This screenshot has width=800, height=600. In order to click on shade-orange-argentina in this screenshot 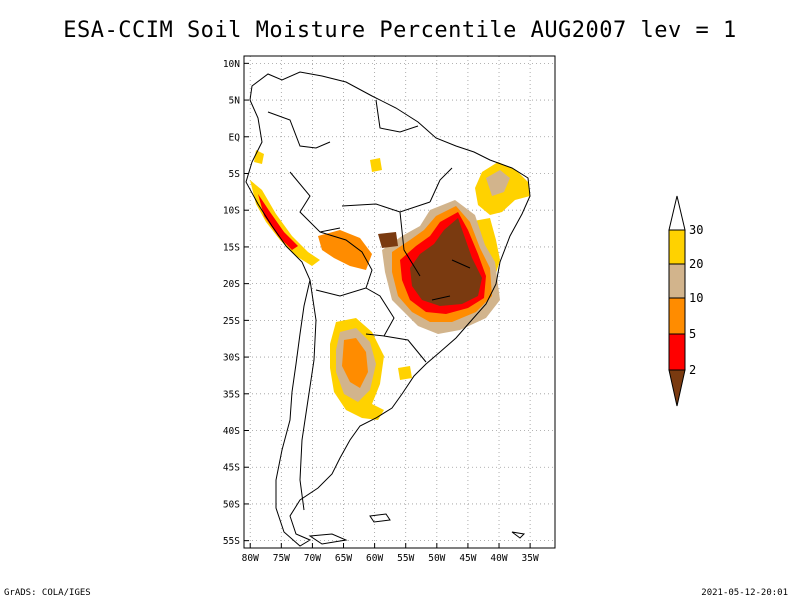, I will do `click(355, 363)`.